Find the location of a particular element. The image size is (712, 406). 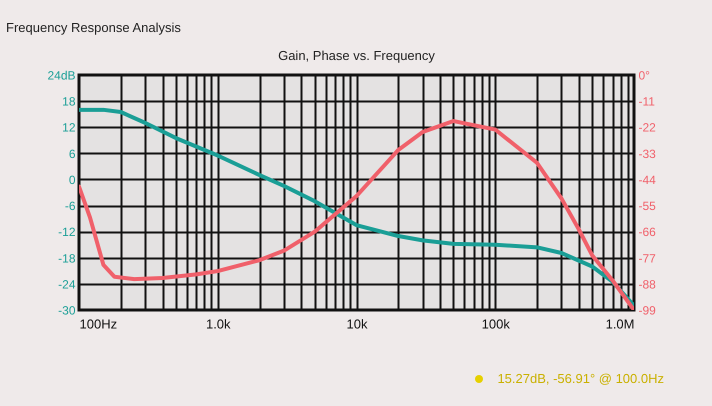

y2-tick-label: -11 is located at coordinates (647, 101).